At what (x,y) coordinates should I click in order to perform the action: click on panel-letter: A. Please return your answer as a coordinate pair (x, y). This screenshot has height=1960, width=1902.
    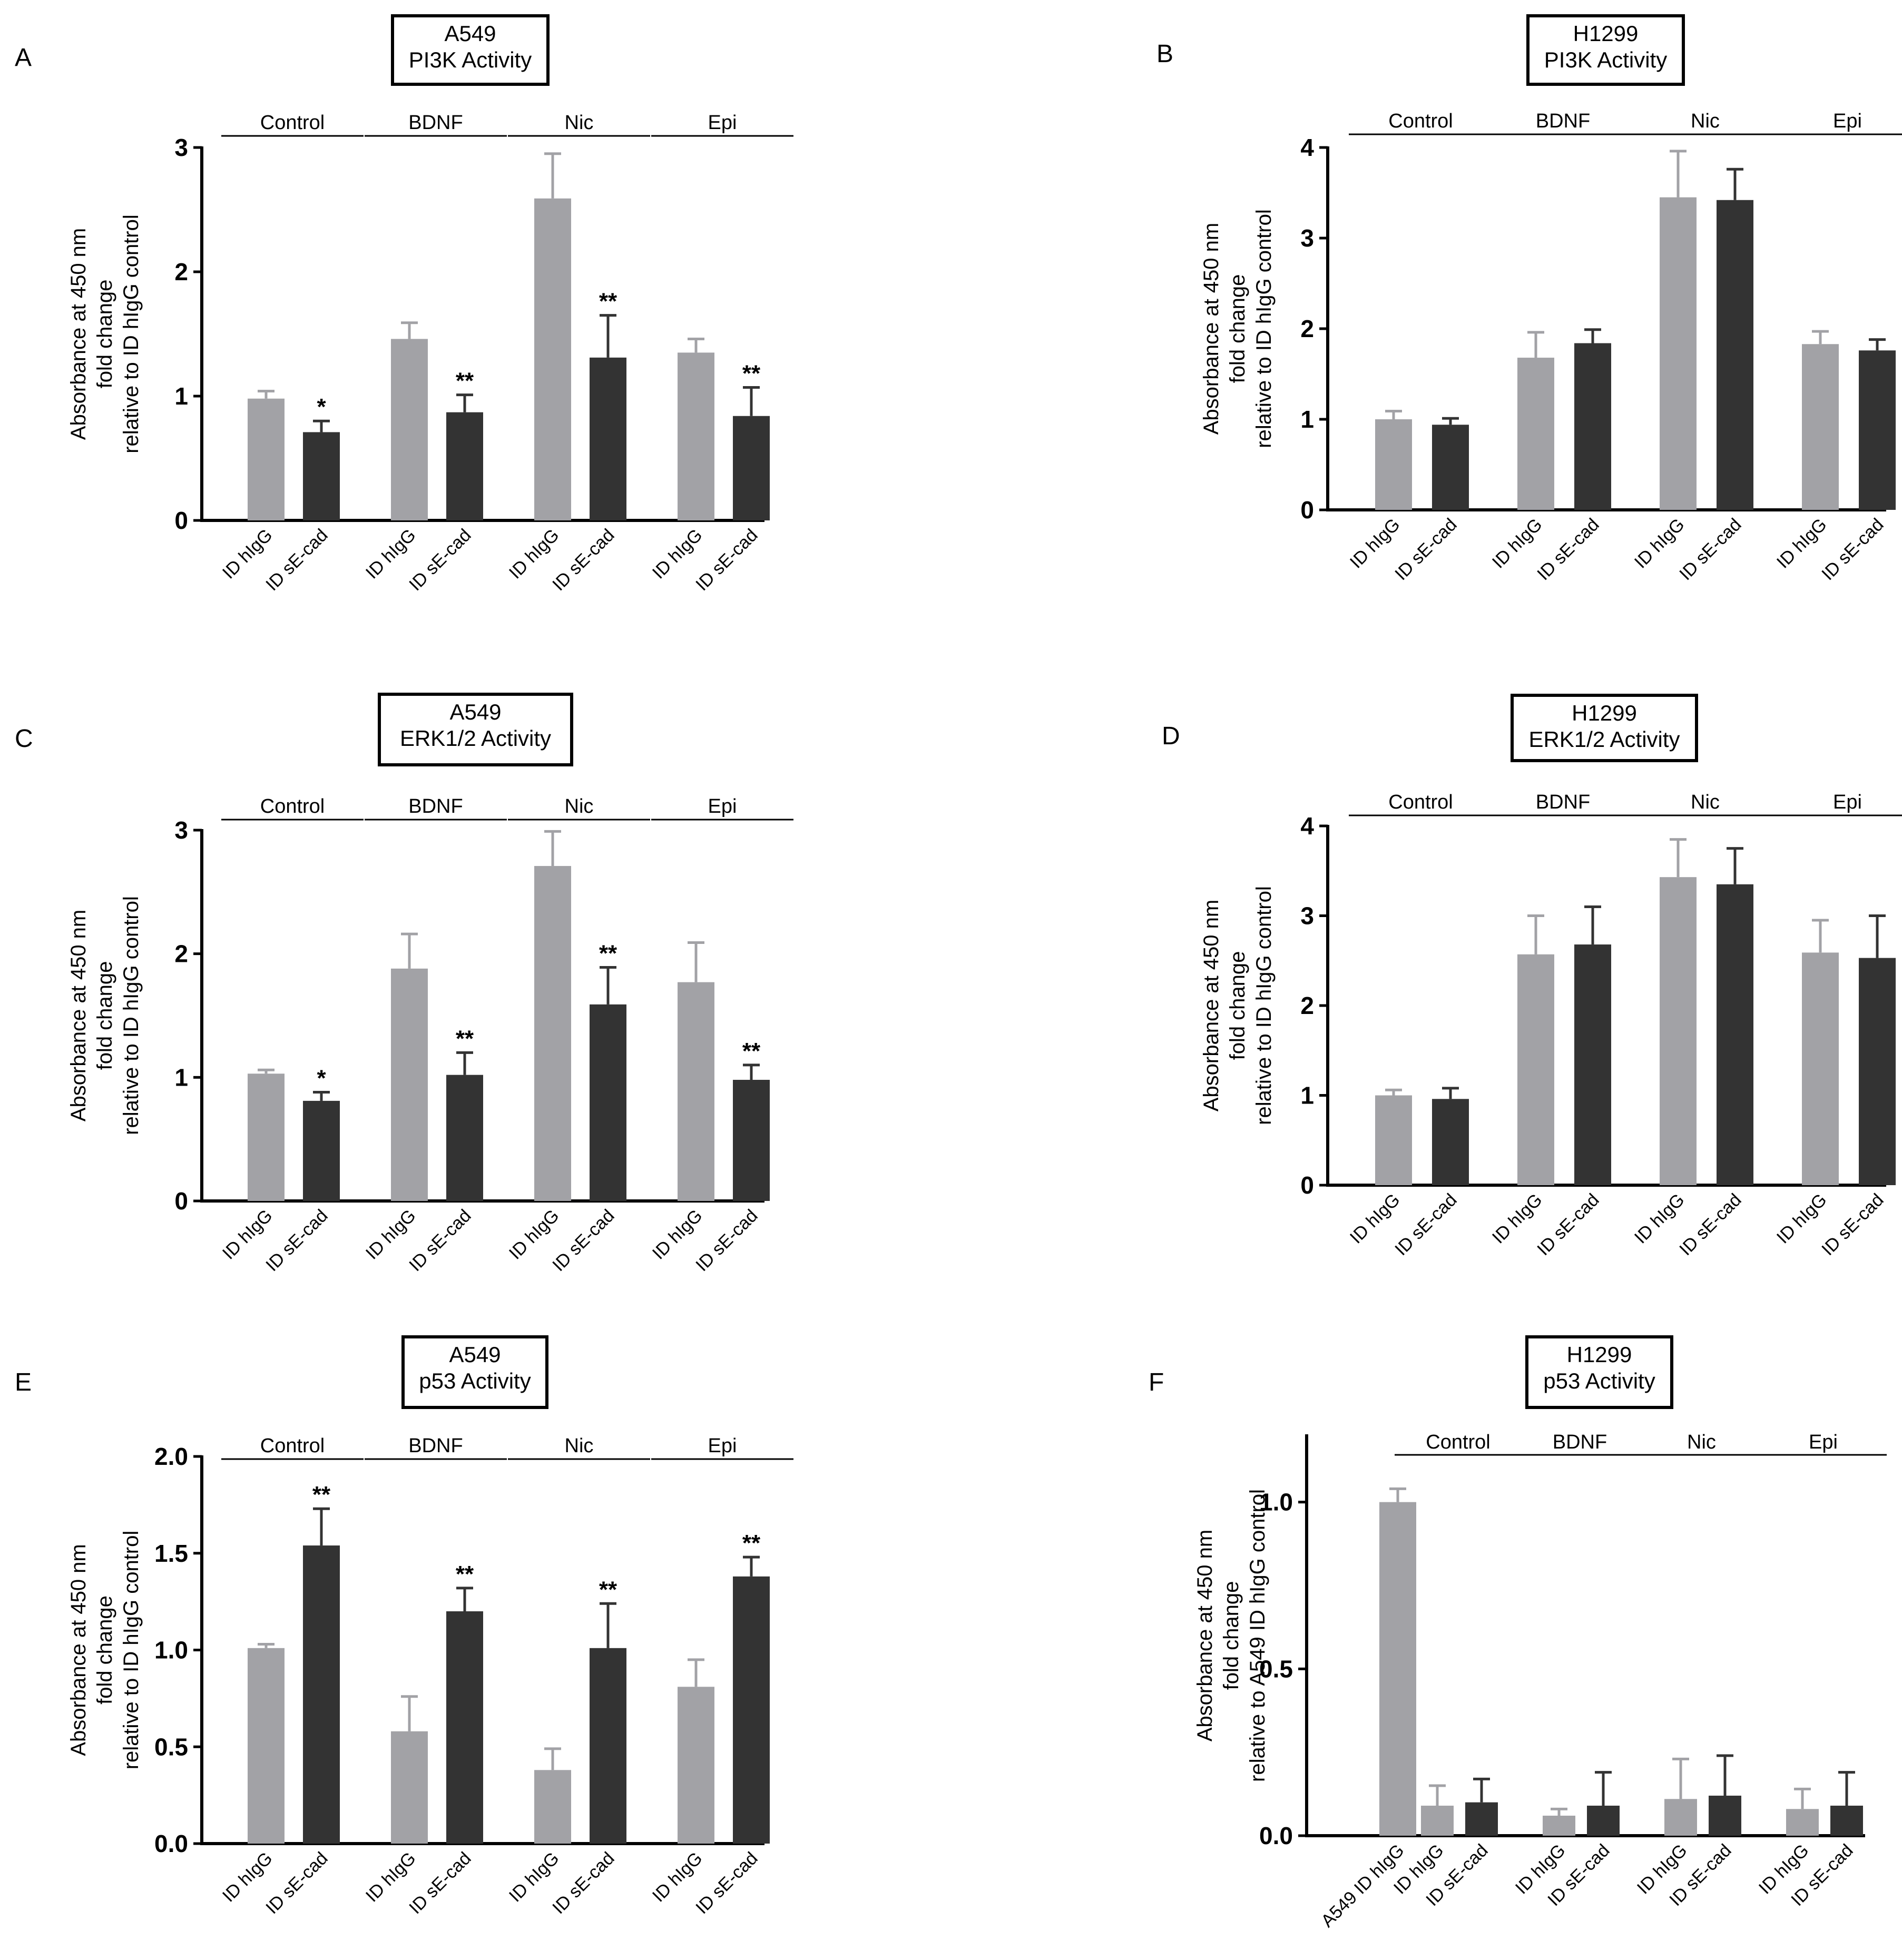
    Looking at the image, I should click on (24, 58).